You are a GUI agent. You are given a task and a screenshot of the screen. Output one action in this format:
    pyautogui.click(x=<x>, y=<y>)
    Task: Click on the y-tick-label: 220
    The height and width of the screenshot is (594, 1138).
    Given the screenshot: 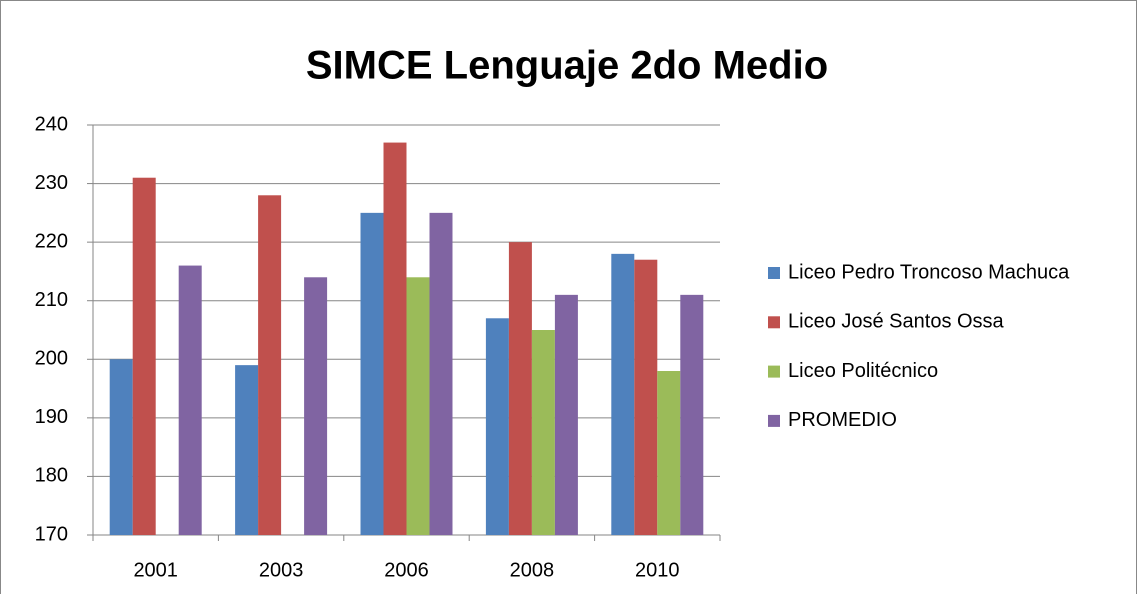 What is the action you would take?
    pyautogui.click(x=51, y=241)
    